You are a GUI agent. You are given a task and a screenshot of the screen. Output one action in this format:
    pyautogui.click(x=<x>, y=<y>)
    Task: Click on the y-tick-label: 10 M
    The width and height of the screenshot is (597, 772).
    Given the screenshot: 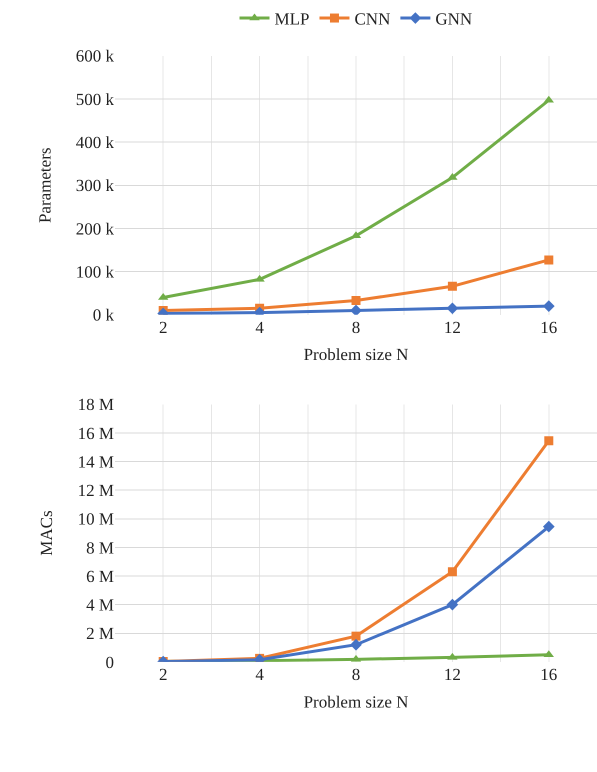 What is the action you would take?
    pyautogui.click(x=96, y=519)
    